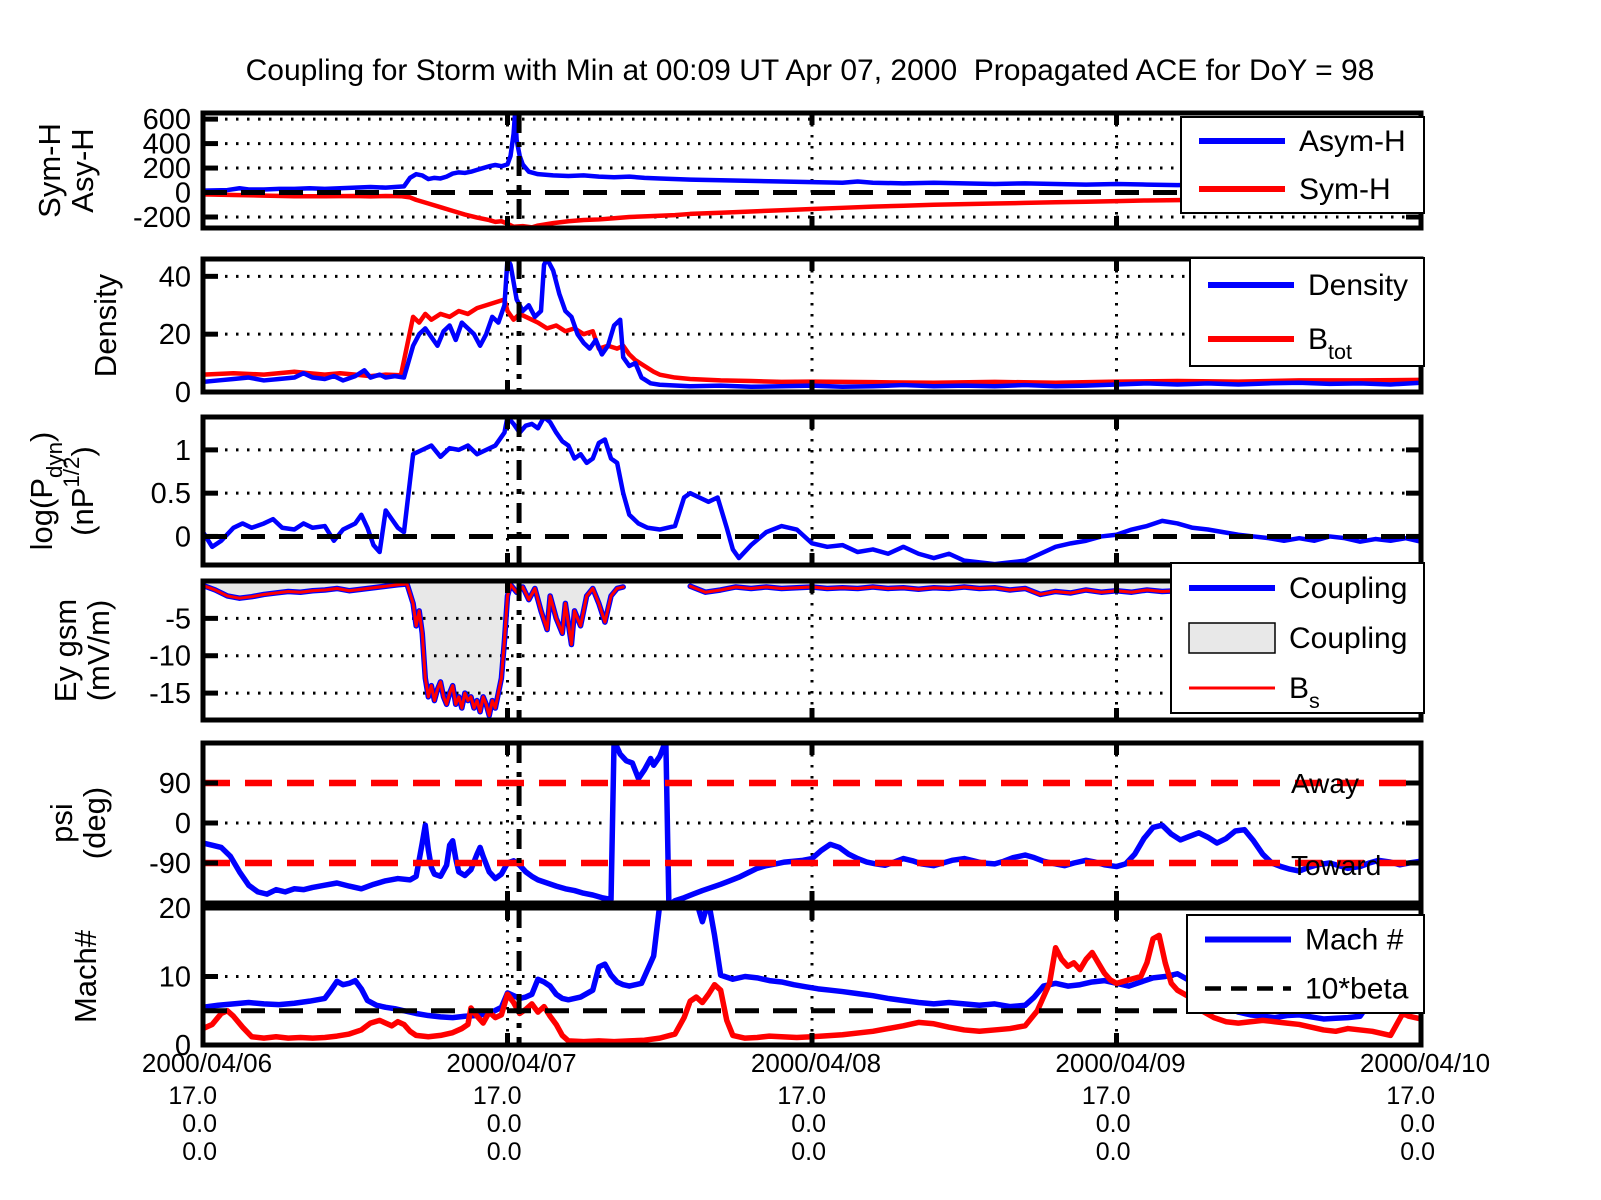 This screenshot has width=1601, height=1200. Describe the element at coordinates (746, 977) in the screenshot. I see `panel-mach: 20 10 0 Mach# Mach # 10*beta` at that location.